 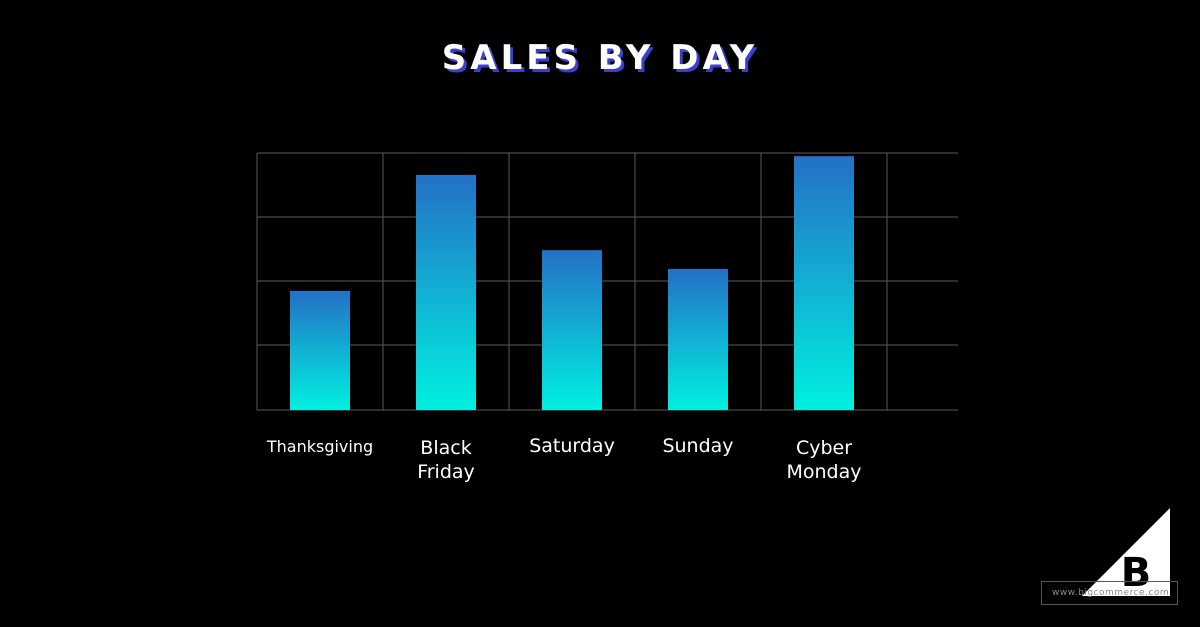 What do you see at coordinates (1109, 593) in the screenshot?
I see `logo-url: www.bigcommerce.com` at bounding box center [1109, 593].